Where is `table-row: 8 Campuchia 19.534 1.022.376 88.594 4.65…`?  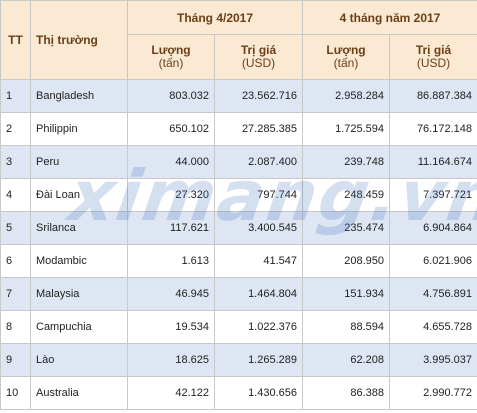
table-row: 8 Campuchia 19.534 1.022.376 88.594 4.65… is located at coordinates (238, 327).